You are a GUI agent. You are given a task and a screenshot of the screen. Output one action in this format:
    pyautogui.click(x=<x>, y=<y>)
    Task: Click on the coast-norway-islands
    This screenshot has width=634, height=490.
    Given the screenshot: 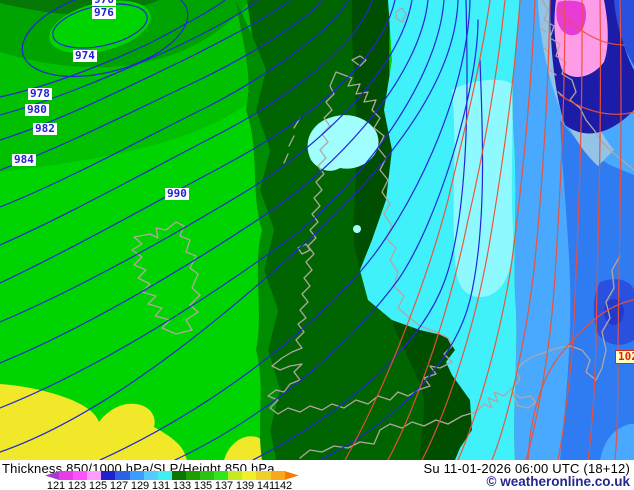 What is the action you would take?
    pyautogui.click(x=552, y=62)
    